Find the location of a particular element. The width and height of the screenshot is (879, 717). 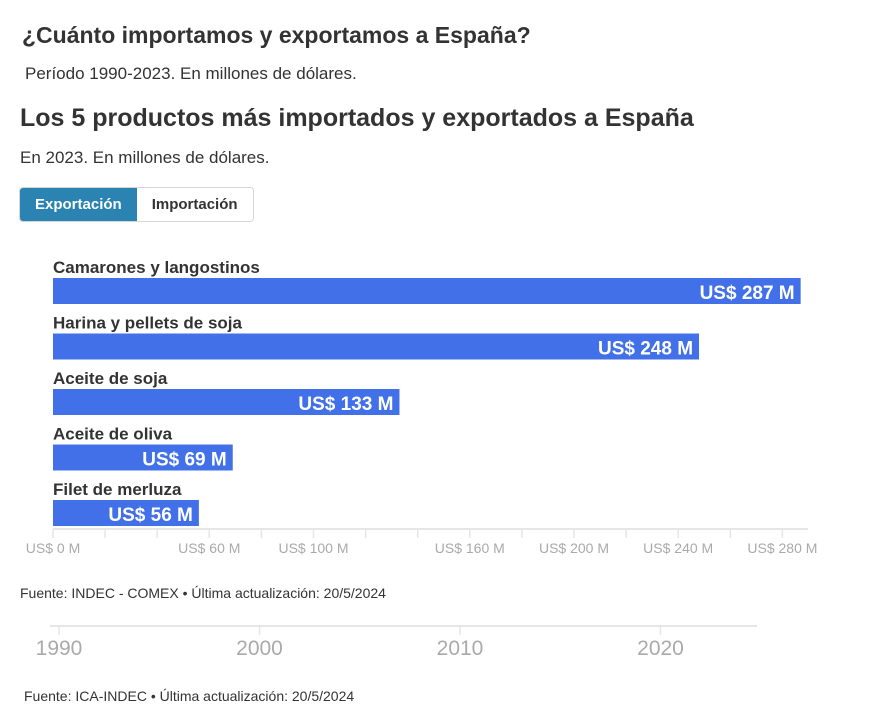

bar-category-label: Harina y pellets de soja is located at coordinates (148, 323).